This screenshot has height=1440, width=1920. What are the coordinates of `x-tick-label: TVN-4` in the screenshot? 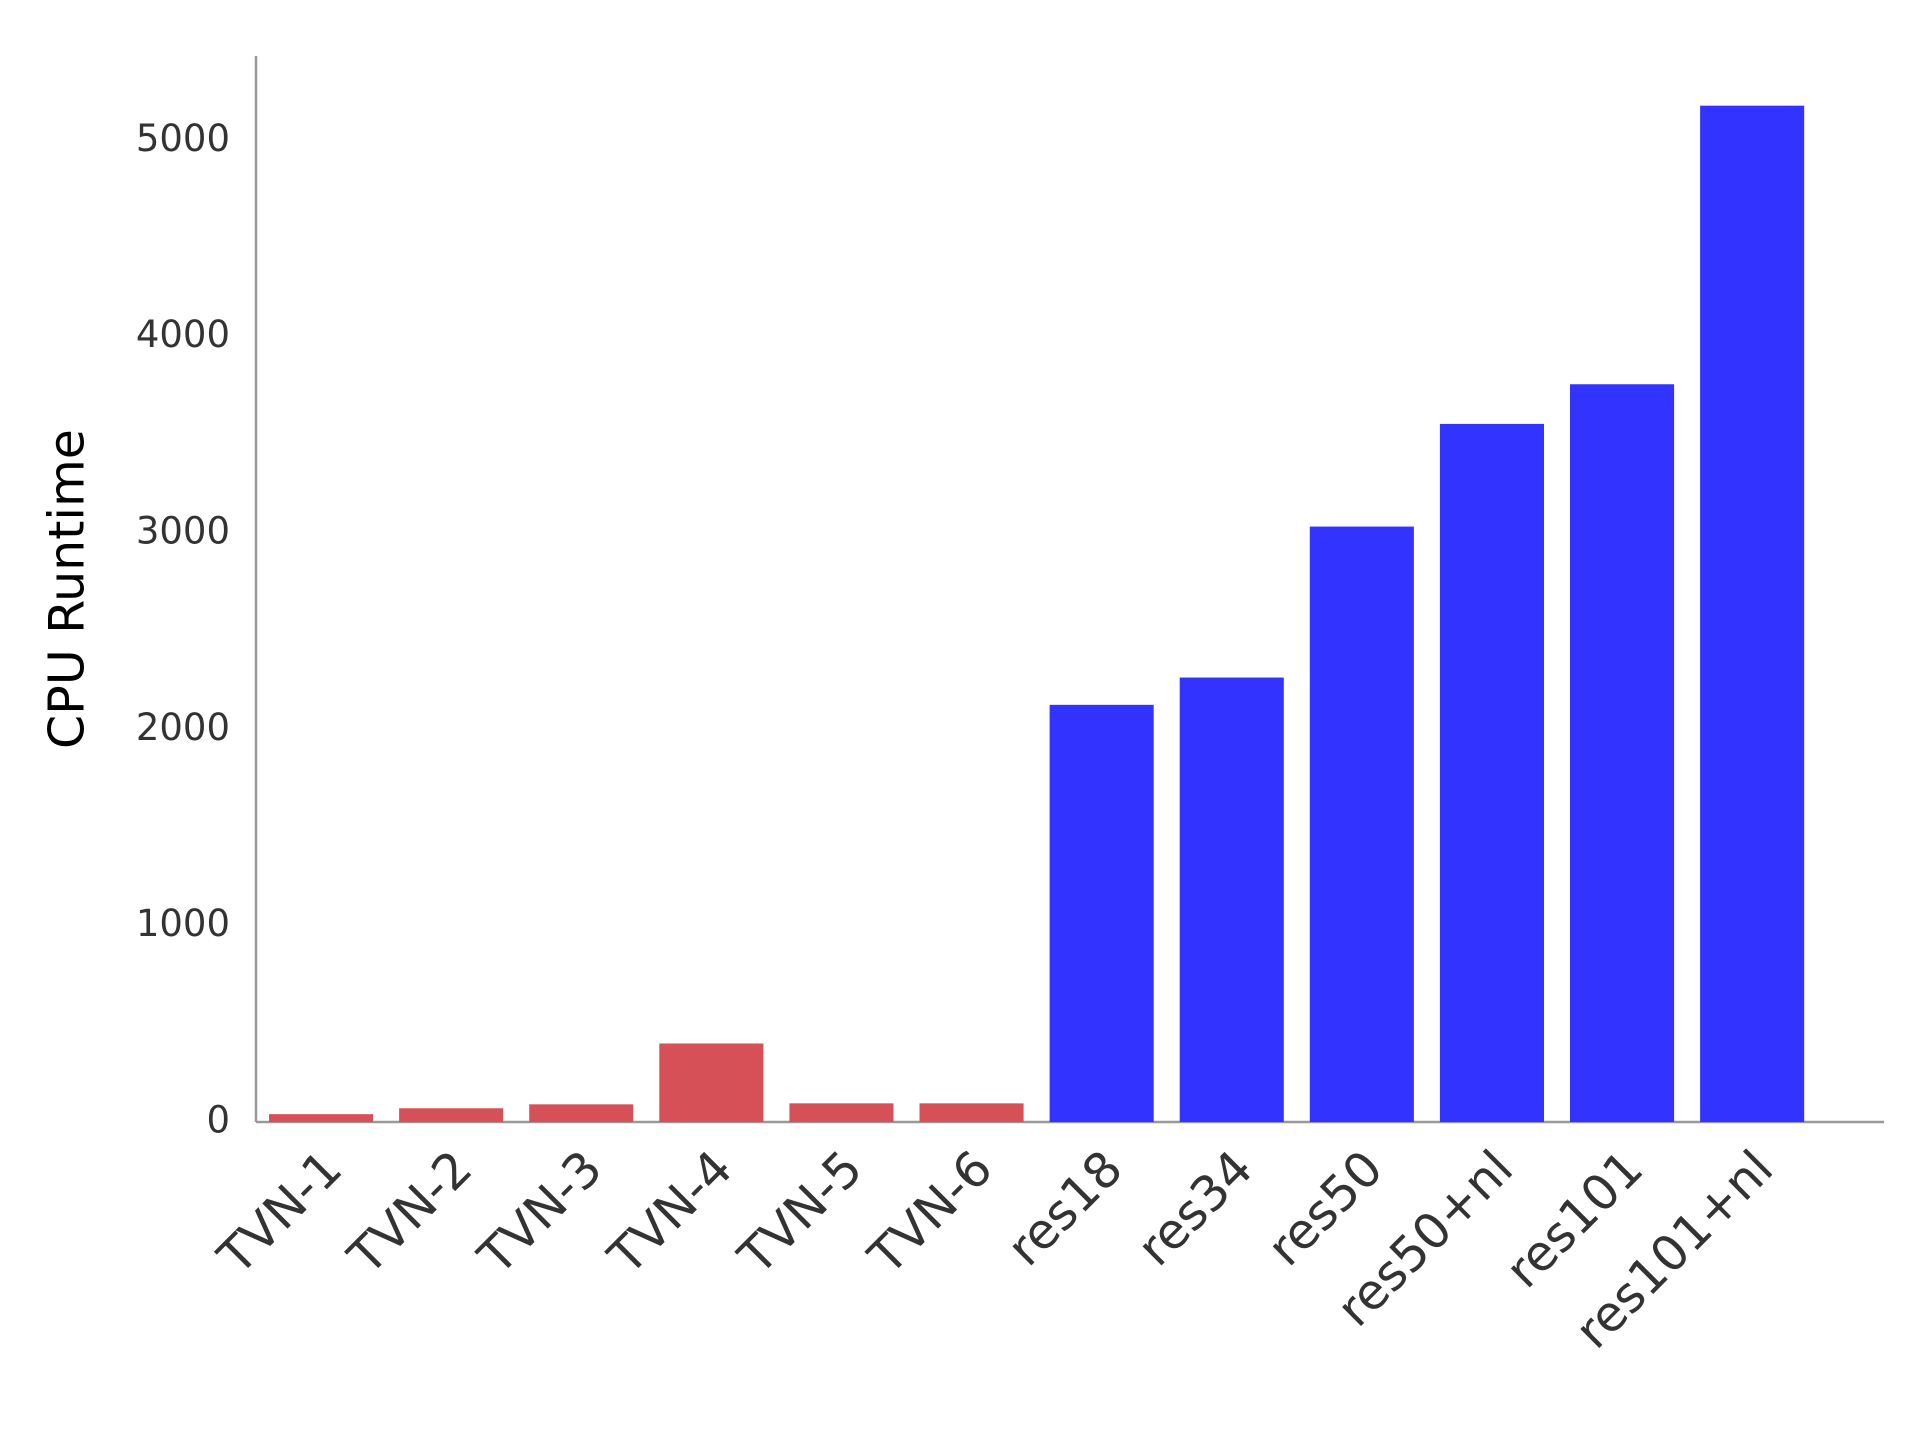 It's located at (670, 1213).